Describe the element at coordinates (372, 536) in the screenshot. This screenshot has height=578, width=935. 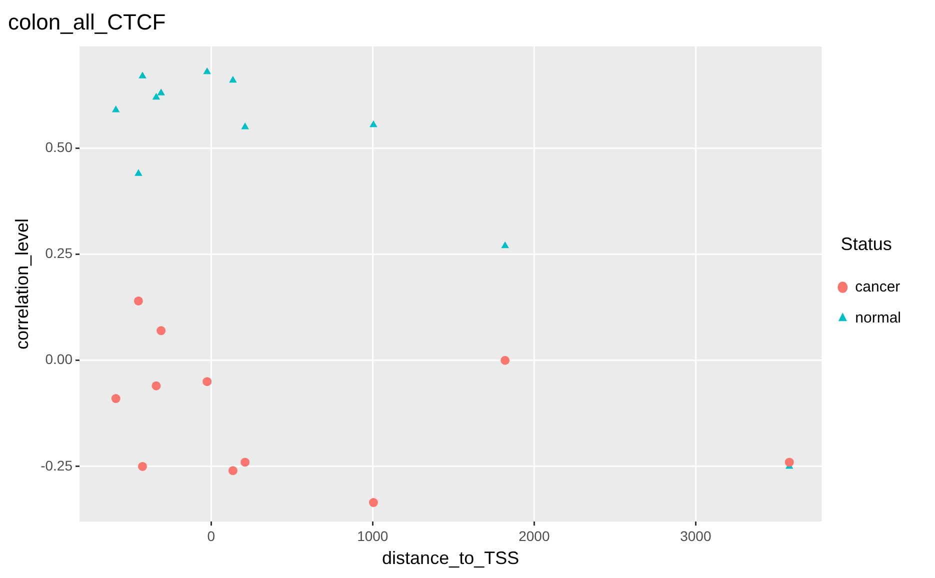
I see `x-tick-label: 1000` at that location.